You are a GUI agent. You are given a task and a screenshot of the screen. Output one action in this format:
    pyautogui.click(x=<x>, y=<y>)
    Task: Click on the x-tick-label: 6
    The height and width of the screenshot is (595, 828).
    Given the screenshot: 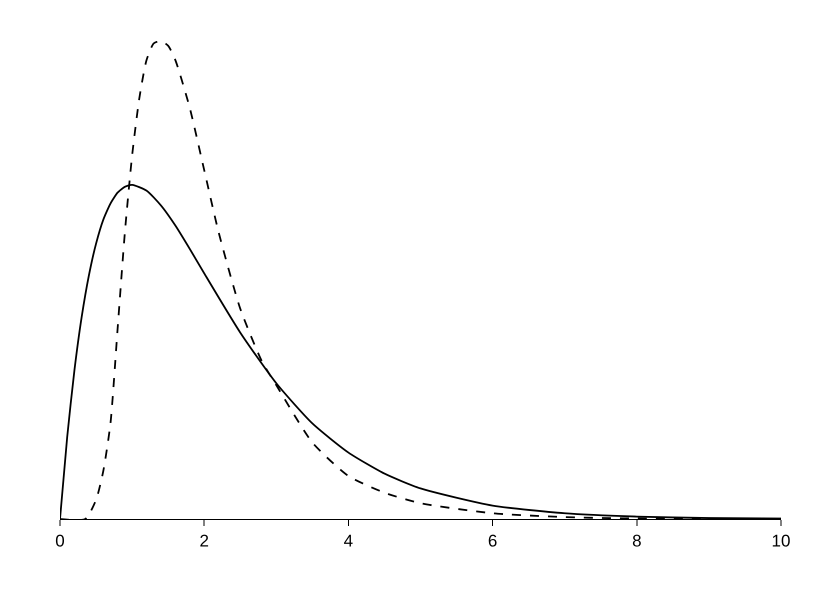 What is the action you would take?
    pyautogui.click(x=493, y=540)
    